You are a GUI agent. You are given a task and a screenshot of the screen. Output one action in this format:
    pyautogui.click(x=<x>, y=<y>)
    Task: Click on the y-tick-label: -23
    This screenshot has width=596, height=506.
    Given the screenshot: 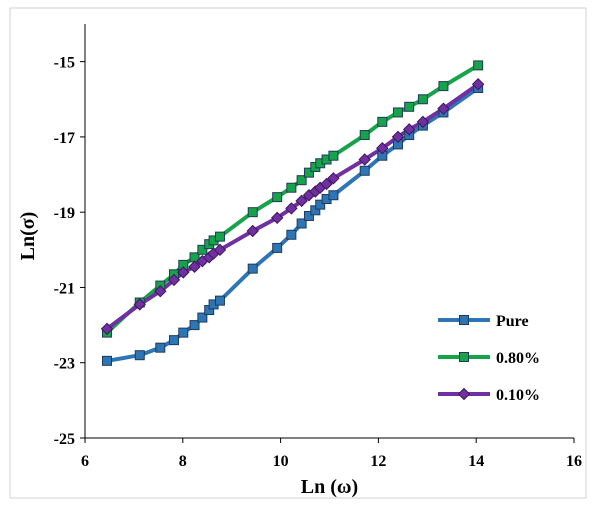 What is the action you would take?
    pyautogui.click(x=64, y=364)
    